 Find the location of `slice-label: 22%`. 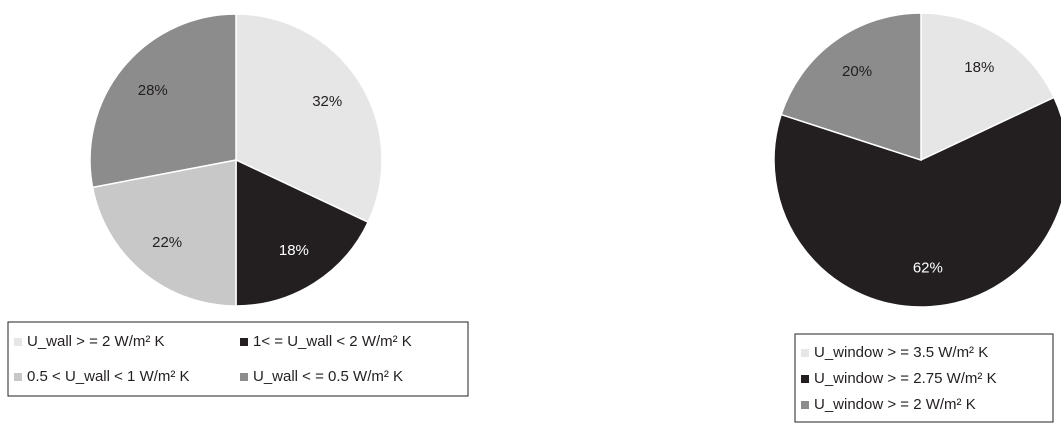

slice-label: 22% is located at coordinates (167, 242).